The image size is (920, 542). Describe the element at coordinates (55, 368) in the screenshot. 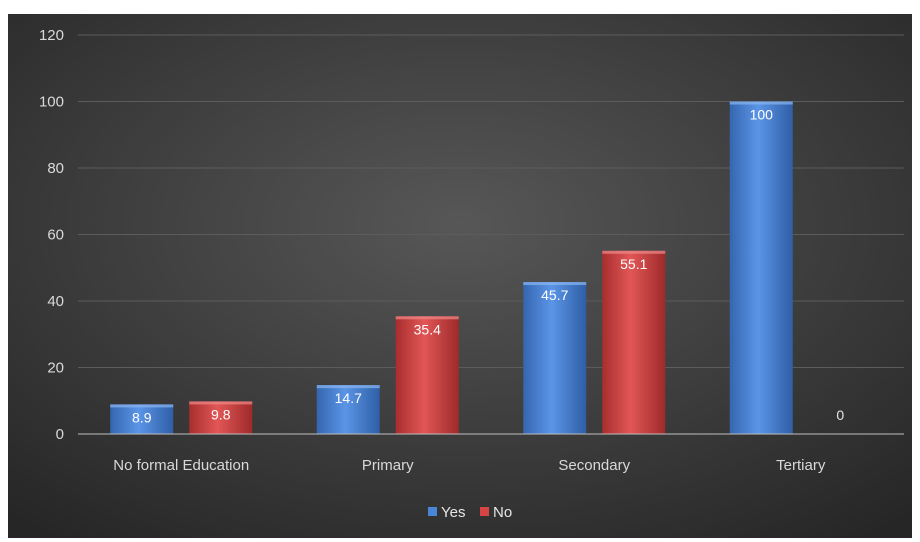

I see `y-tick-label: 20` at that location.